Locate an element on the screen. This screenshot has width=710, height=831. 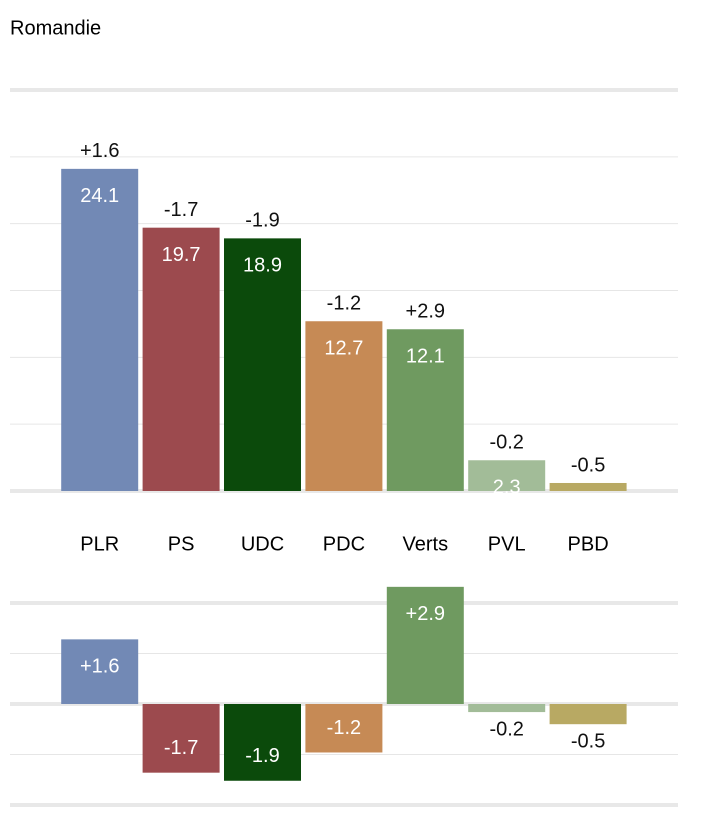
value-label: 12.7 is located at coordinates (343, 349).